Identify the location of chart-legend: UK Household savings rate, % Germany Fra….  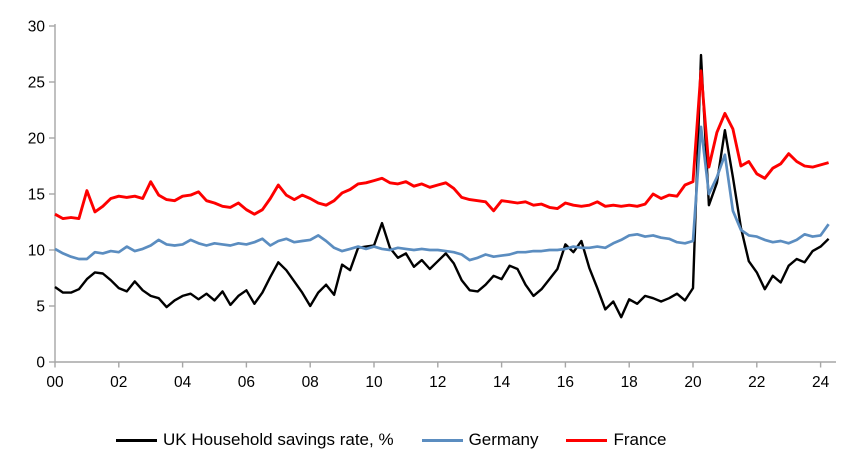
(426, 440).